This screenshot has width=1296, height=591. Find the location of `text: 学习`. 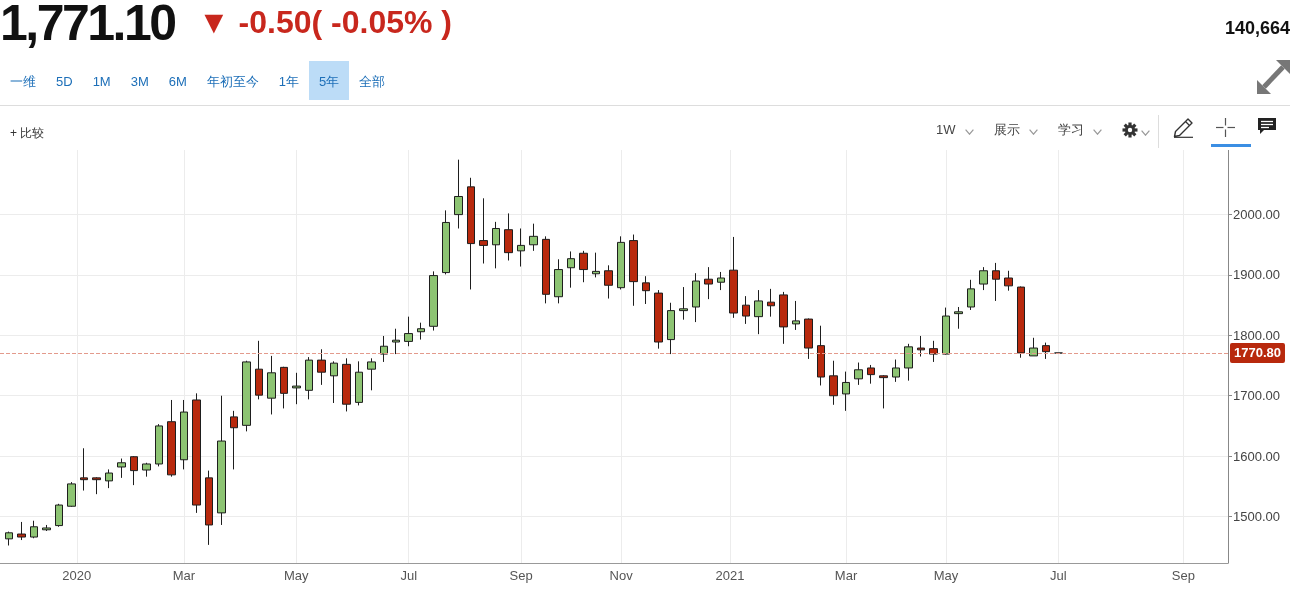

text: 学习 is located at coordinates (1070, 130).